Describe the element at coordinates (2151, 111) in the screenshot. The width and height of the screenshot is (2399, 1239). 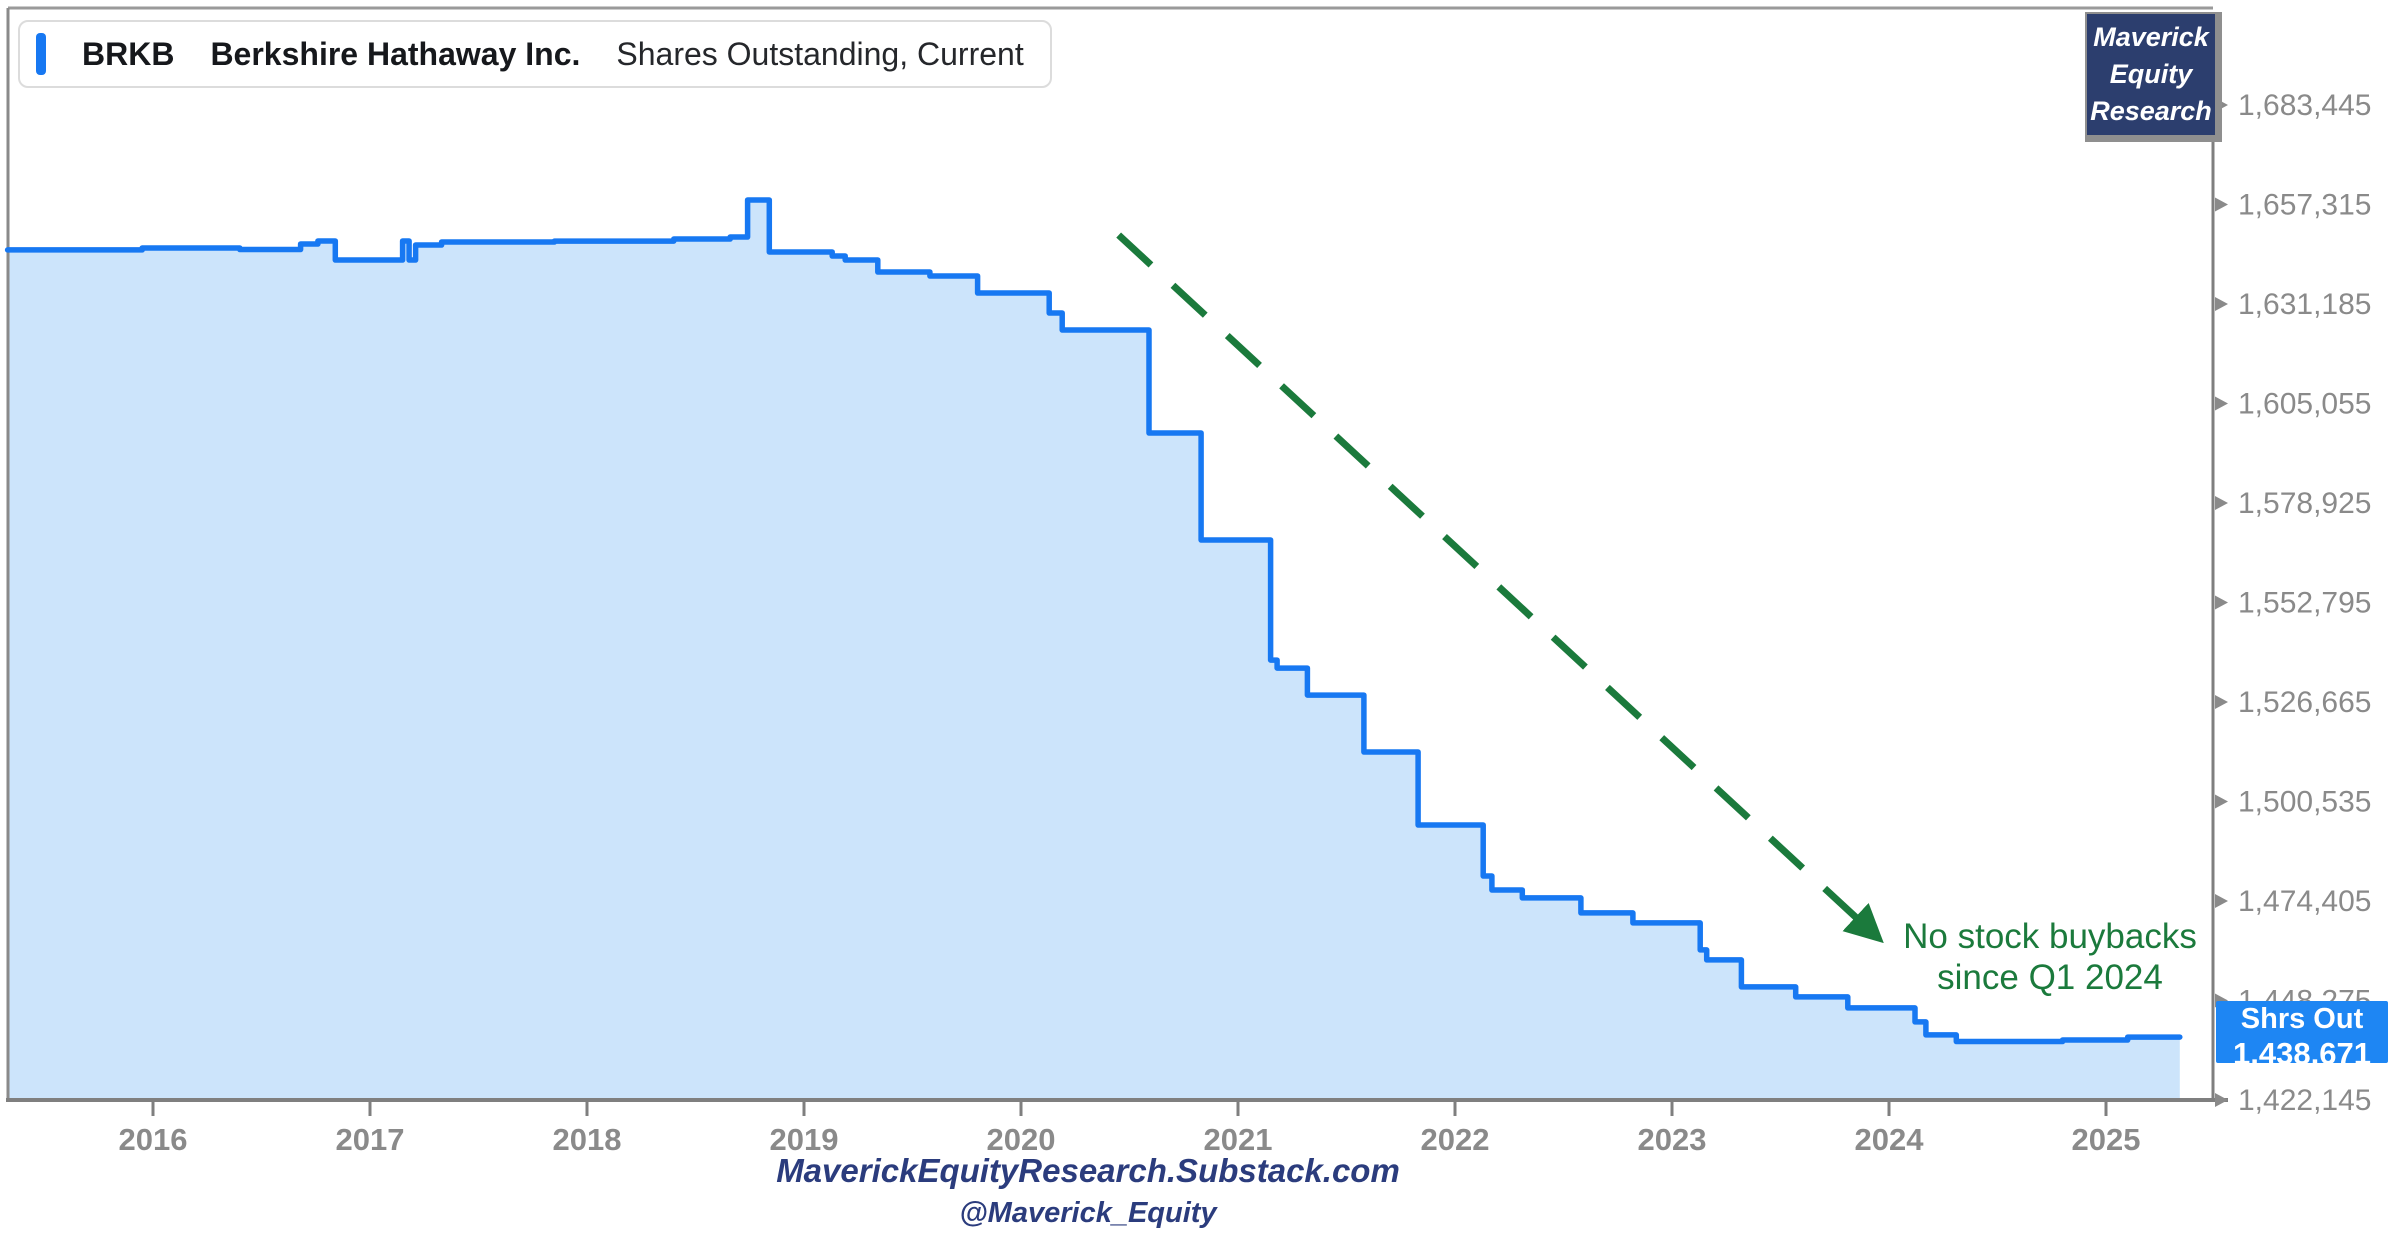
I see `badge-line: Research` at that location.